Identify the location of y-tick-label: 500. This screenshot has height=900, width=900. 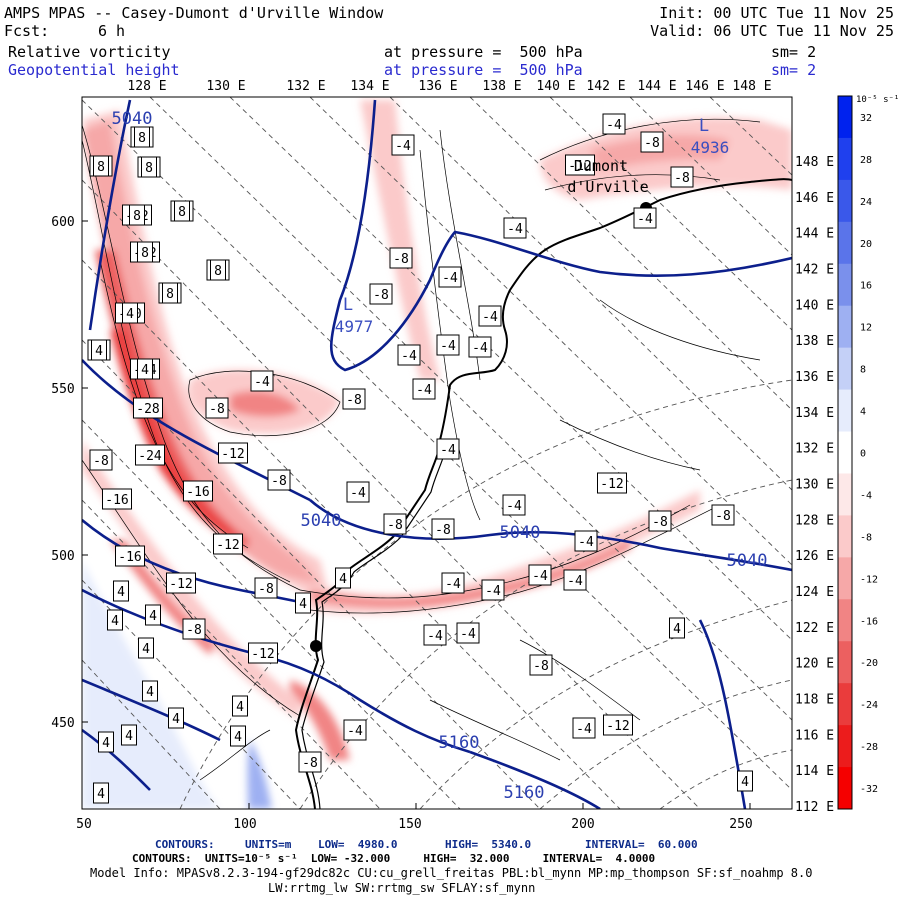
(62, 556).